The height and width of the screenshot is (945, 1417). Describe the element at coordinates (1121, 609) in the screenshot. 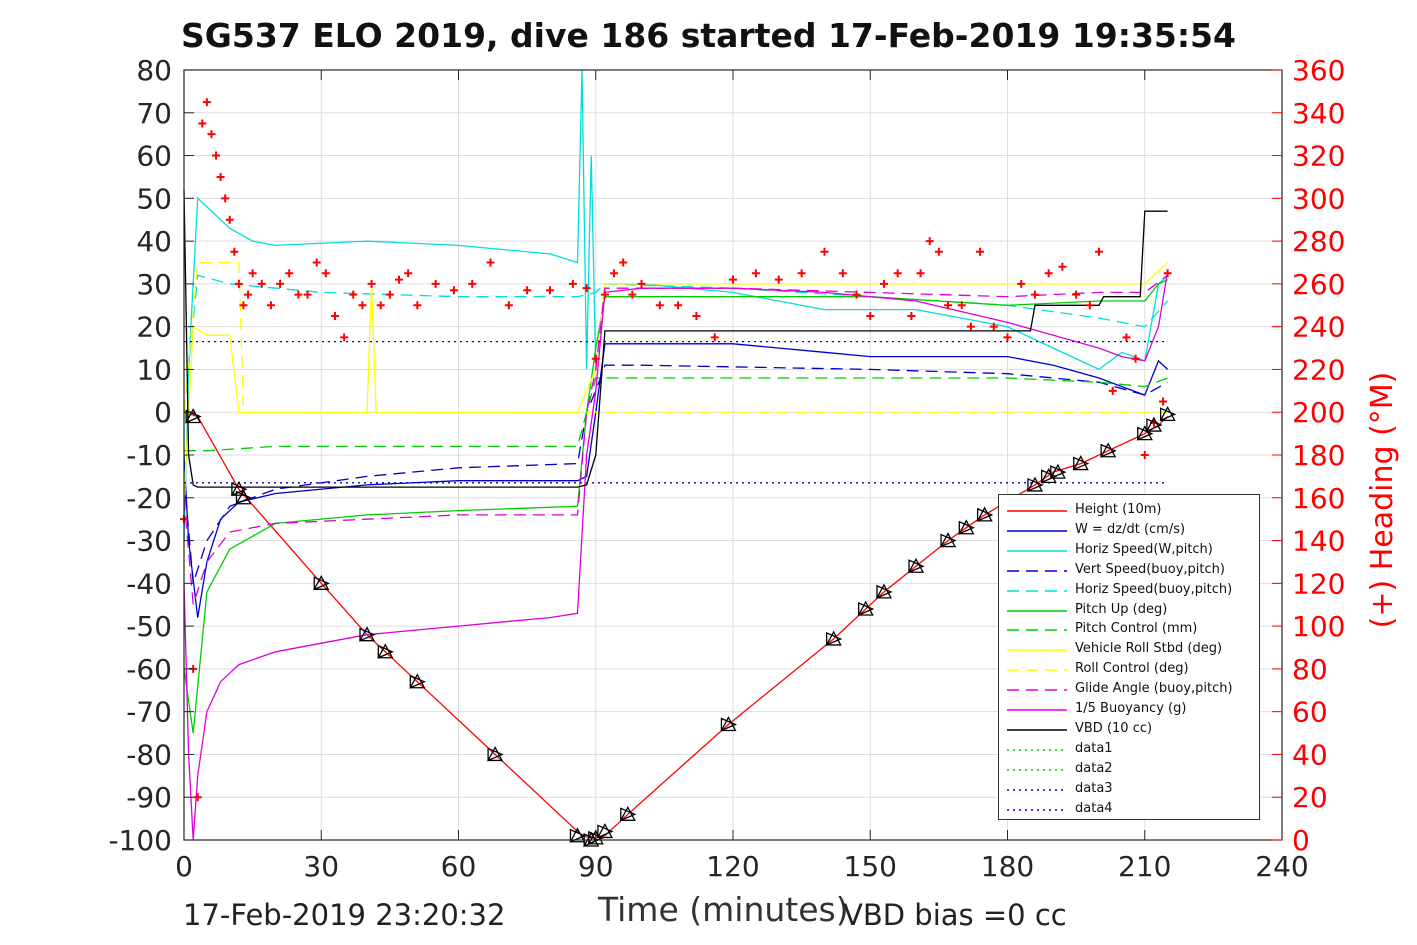

I see `legend-label: Pitch Up (deg)` at that location.